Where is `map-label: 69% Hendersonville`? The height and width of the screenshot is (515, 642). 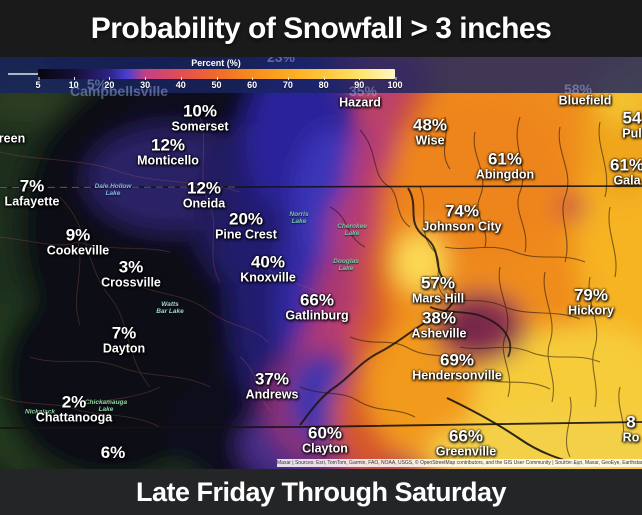 map-label: 69% Hendersonville is located at coordinates (457, 366).